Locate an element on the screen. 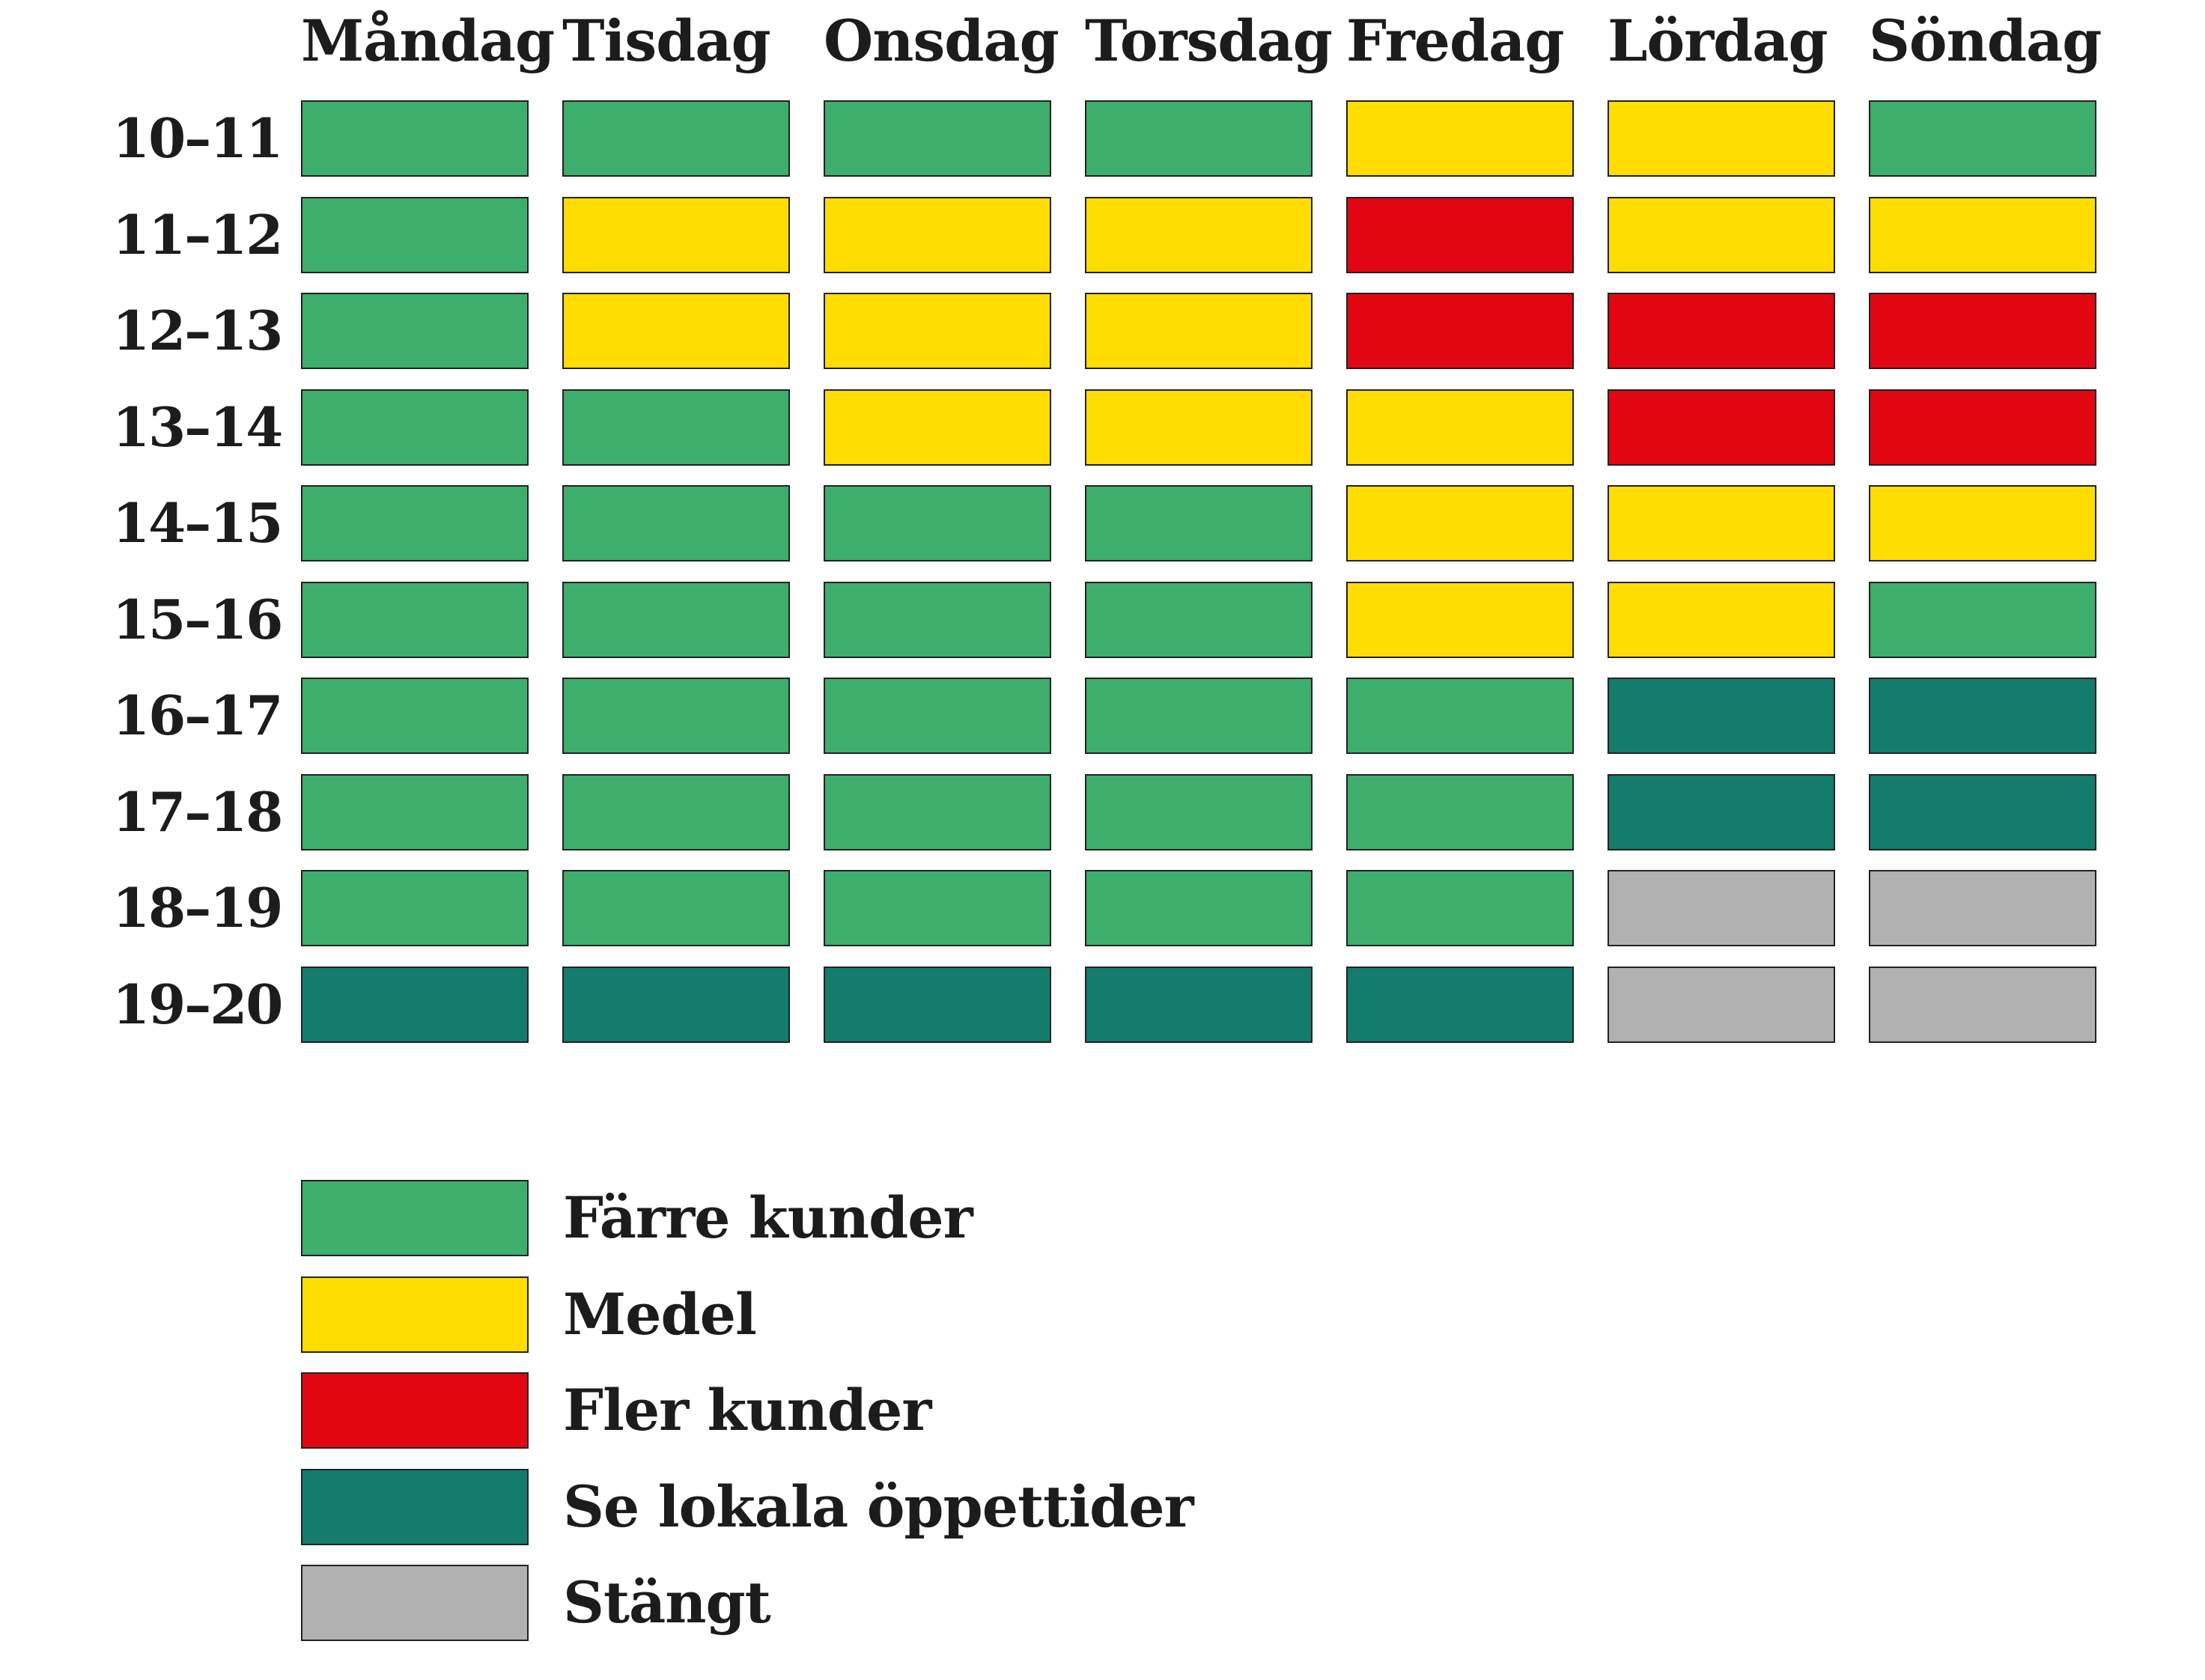 Image resolution: width=2205 pixels, height=1680 pixels. hour-label: 19–20 is located at coordinates (197, 1004).